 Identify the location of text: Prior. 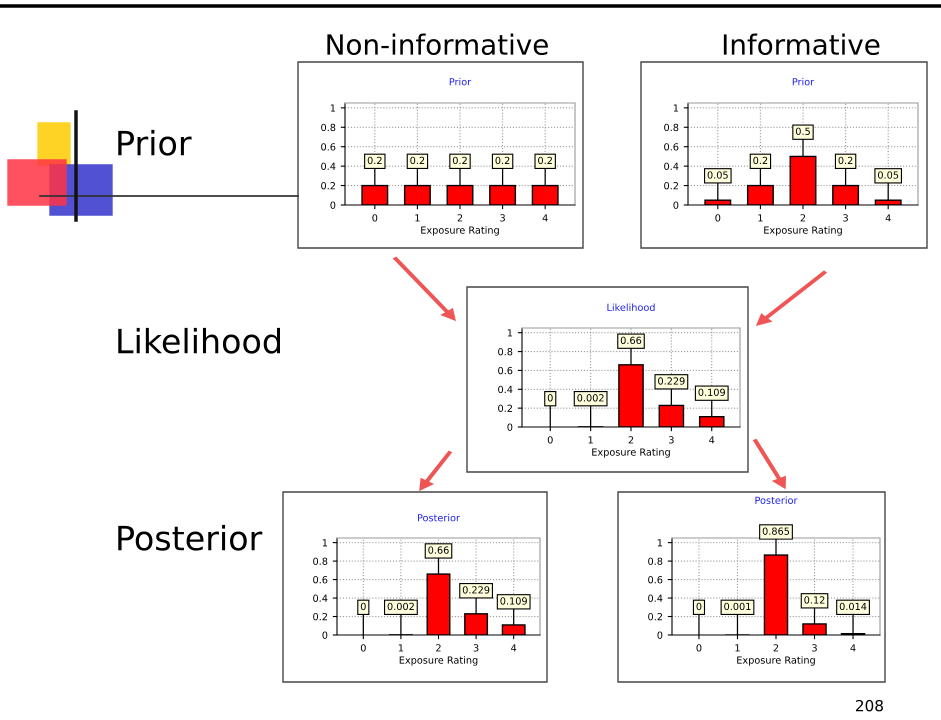
(155, 143).